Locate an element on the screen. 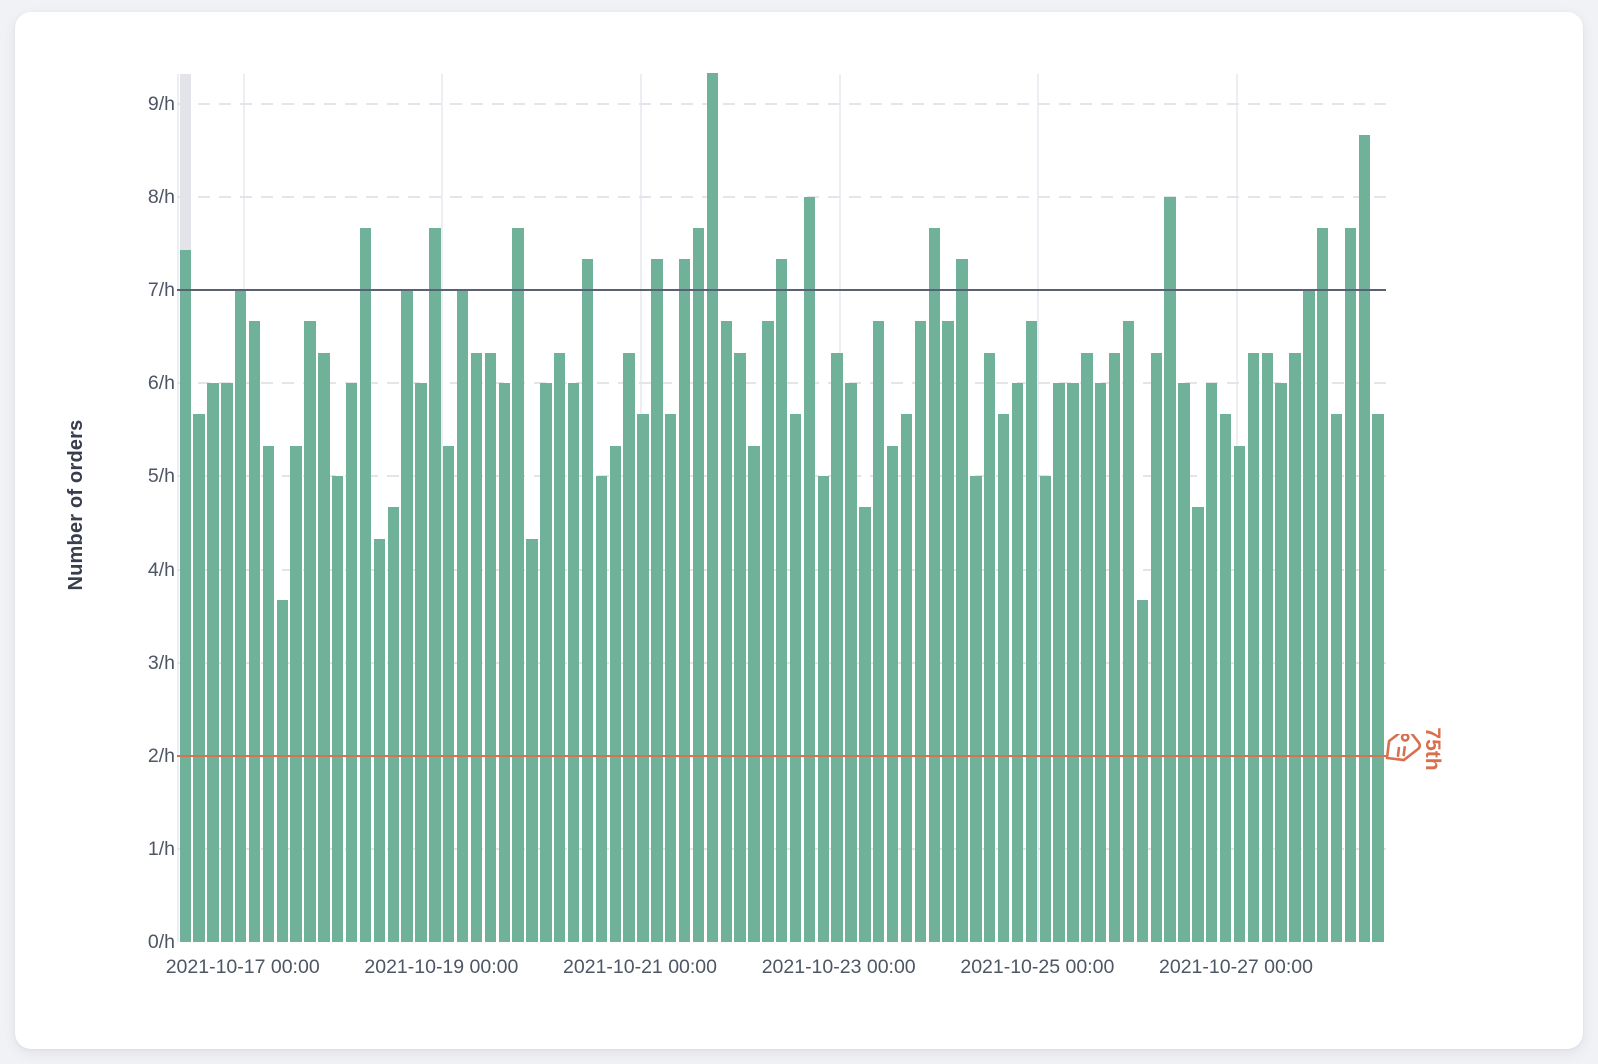  y-axis-tick-label: 3/h is located at coordinates (161, 662).